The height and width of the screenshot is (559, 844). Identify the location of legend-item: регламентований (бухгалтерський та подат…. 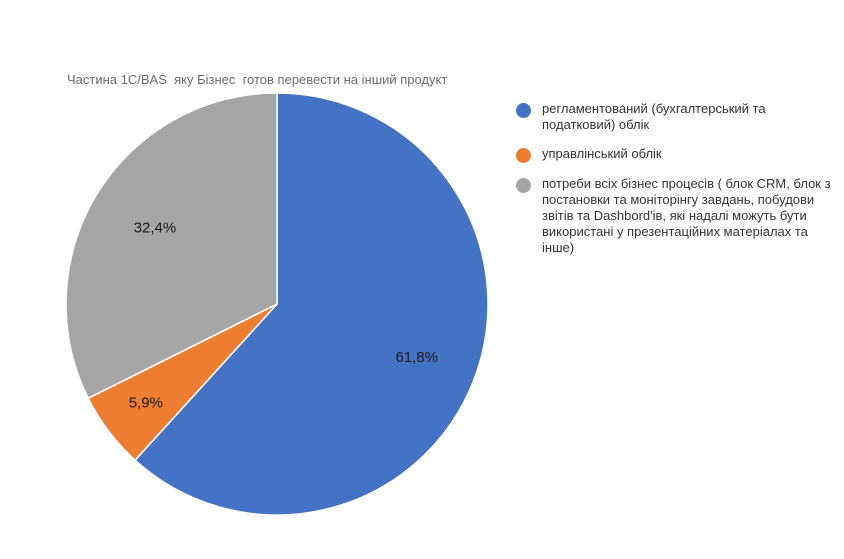
(676, 117).